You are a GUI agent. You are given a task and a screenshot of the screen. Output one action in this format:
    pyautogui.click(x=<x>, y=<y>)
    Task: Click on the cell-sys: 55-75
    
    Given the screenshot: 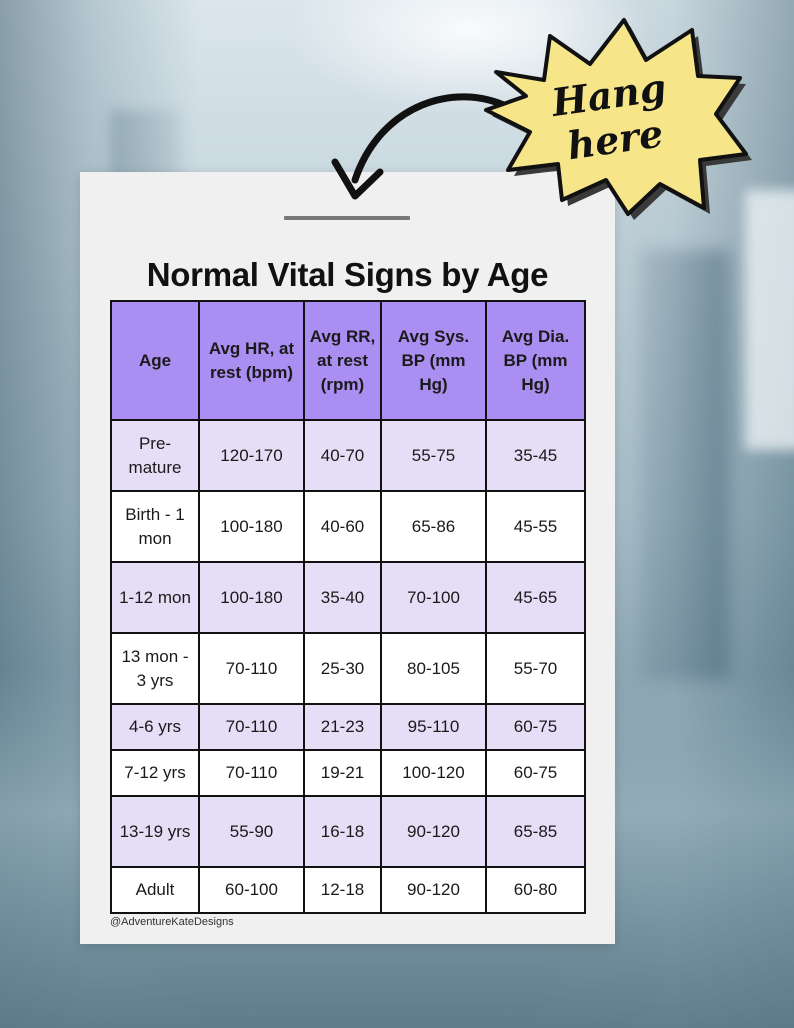 What is the action you would take?
    pyautogui.click(x=433, y=455)
    